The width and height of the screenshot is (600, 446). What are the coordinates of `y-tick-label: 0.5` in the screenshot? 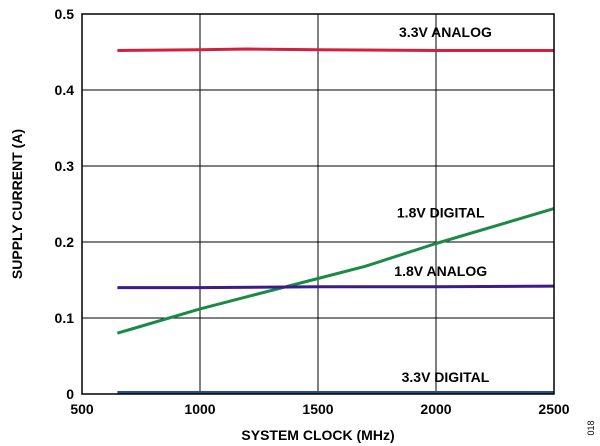 It's located at (65, 14).